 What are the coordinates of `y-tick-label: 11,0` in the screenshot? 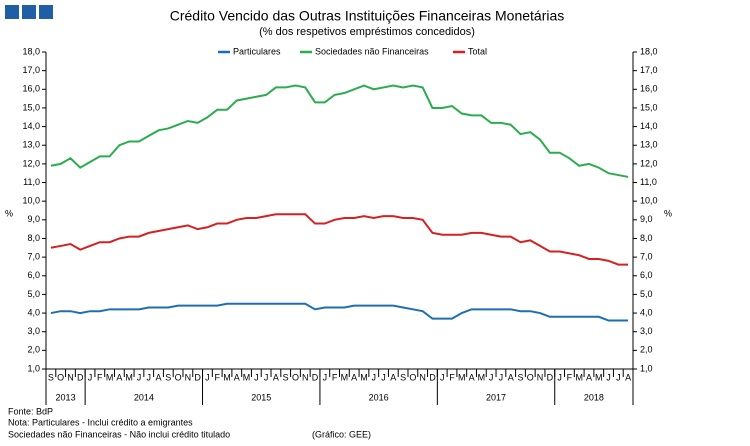 It's located at (31, 182).